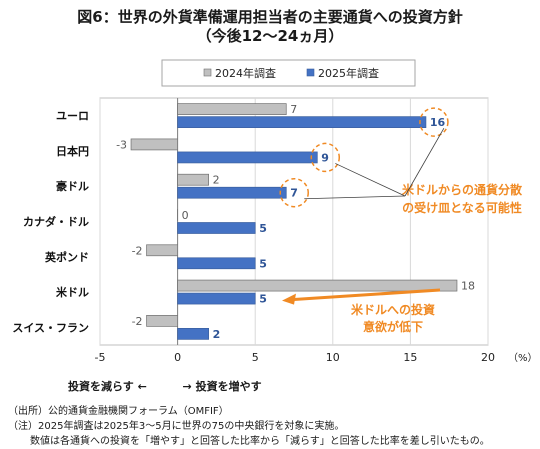  What do you see at coordinates (228, 386) in the screenshot?
I see `increase-label: 投資を増やす` at bounding box center [228, 386].